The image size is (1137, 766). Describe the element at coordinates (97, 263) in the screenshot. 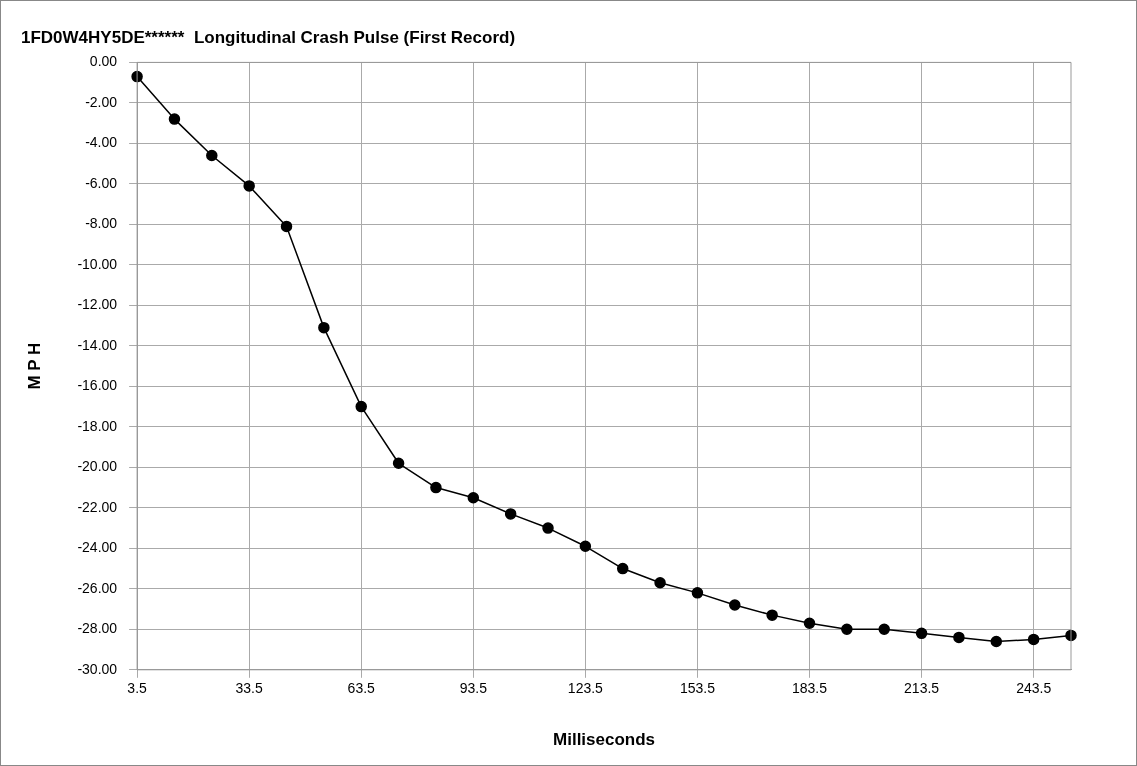

I see `y-tick-label: -10.00` at that location.